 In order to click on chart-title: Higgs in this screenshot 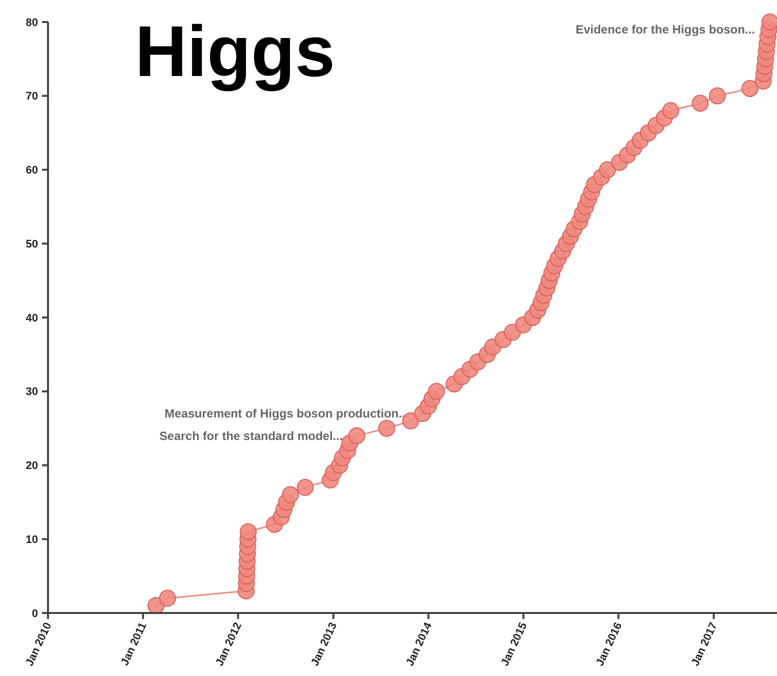, I will do `click(235, 52)`.